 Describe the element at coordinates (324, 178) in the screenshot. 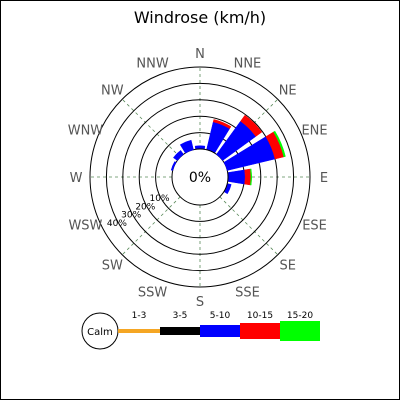

I see `direction-label-e: E` at that location.